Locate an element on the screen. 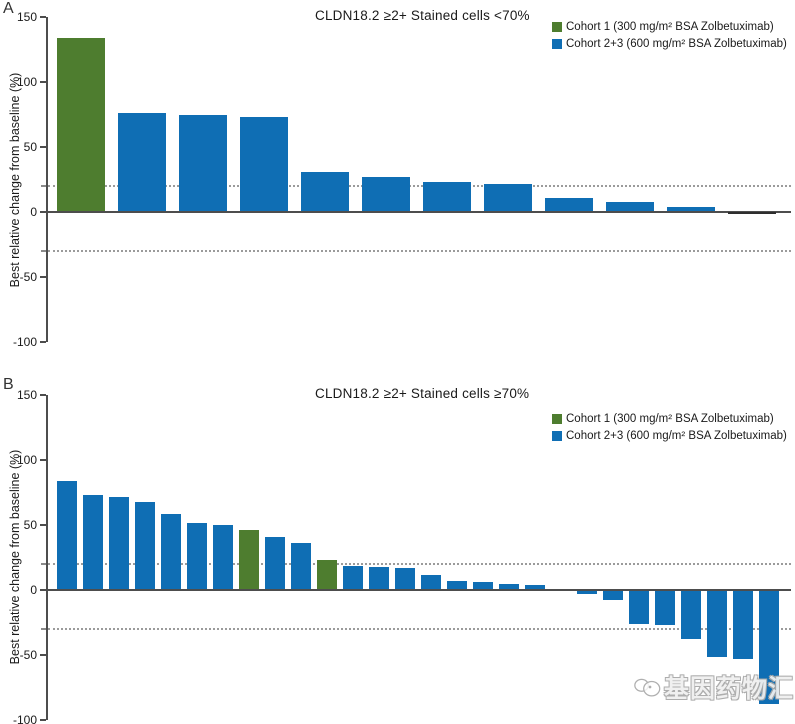  panel-a-title: CLDN18.2 ≥2+ Stained cells <70% is located at coordinates (422, 15).